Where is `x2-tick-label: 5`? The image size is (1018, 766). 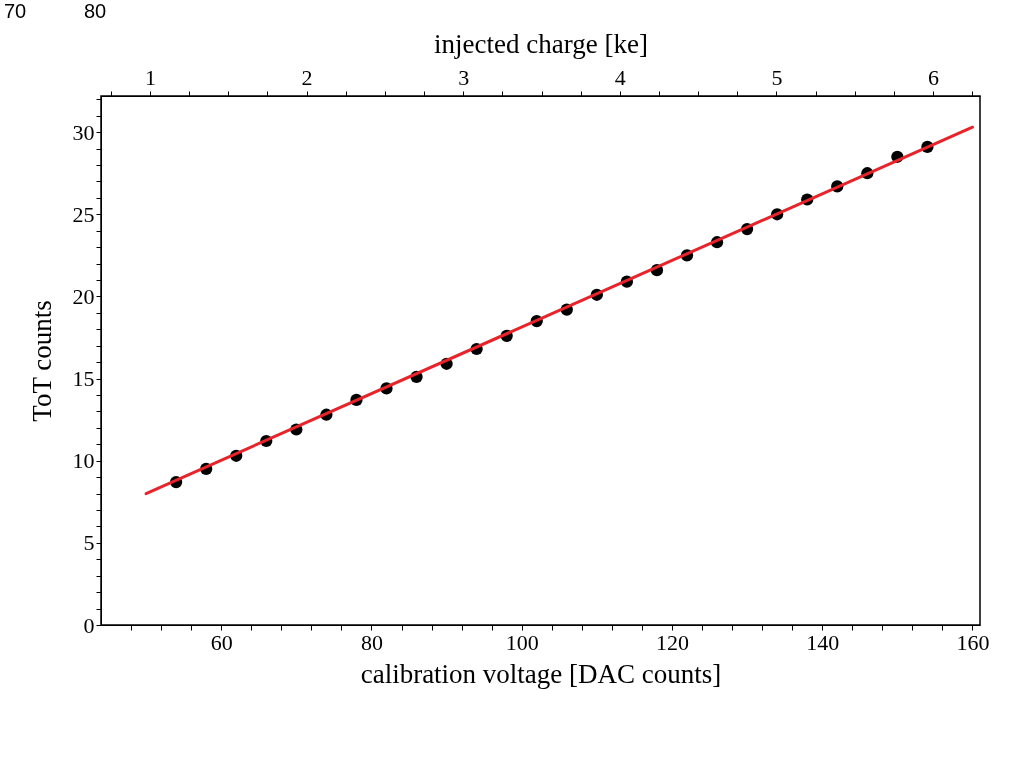 x2-tick-label: 5 is located at coordinates (777, 77).